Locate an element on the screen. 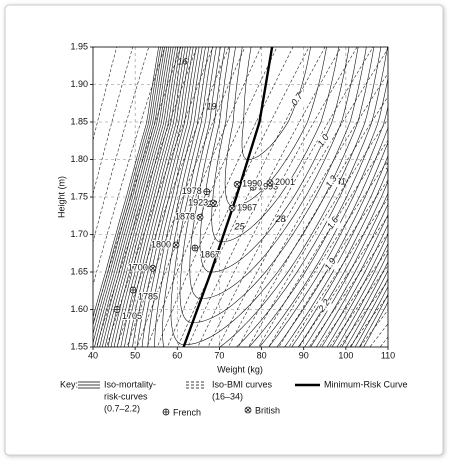 Image resolution: width=450 pixels, height=464 pixels. x-tick-label: 80 is located at coordinates (262, 355).